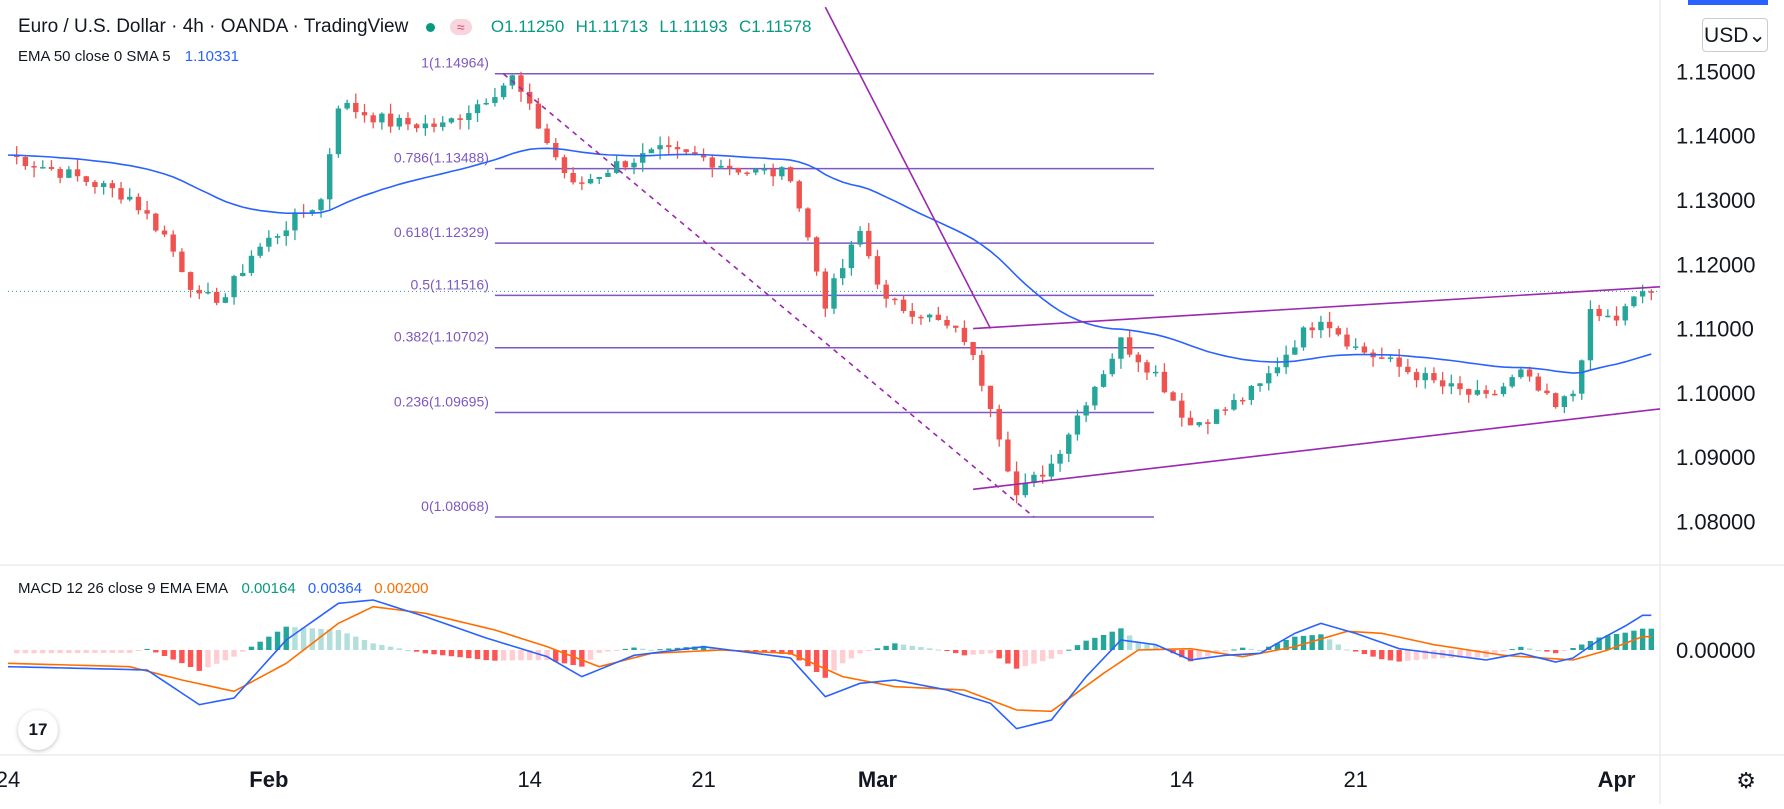 This screenshot has width=1784, height=809. What do you see at coordinates (460, 27) in the screenshot?
I see `approx-equal-icon: ≈` at bounding box center [460, 27].